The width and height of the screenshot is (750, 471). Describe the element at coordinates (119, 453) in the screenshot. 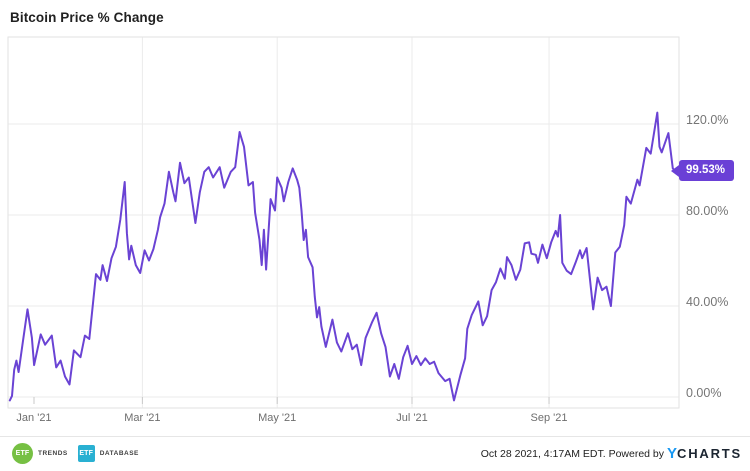

I see `etf-database-wordmark: DATABASE` at that location.